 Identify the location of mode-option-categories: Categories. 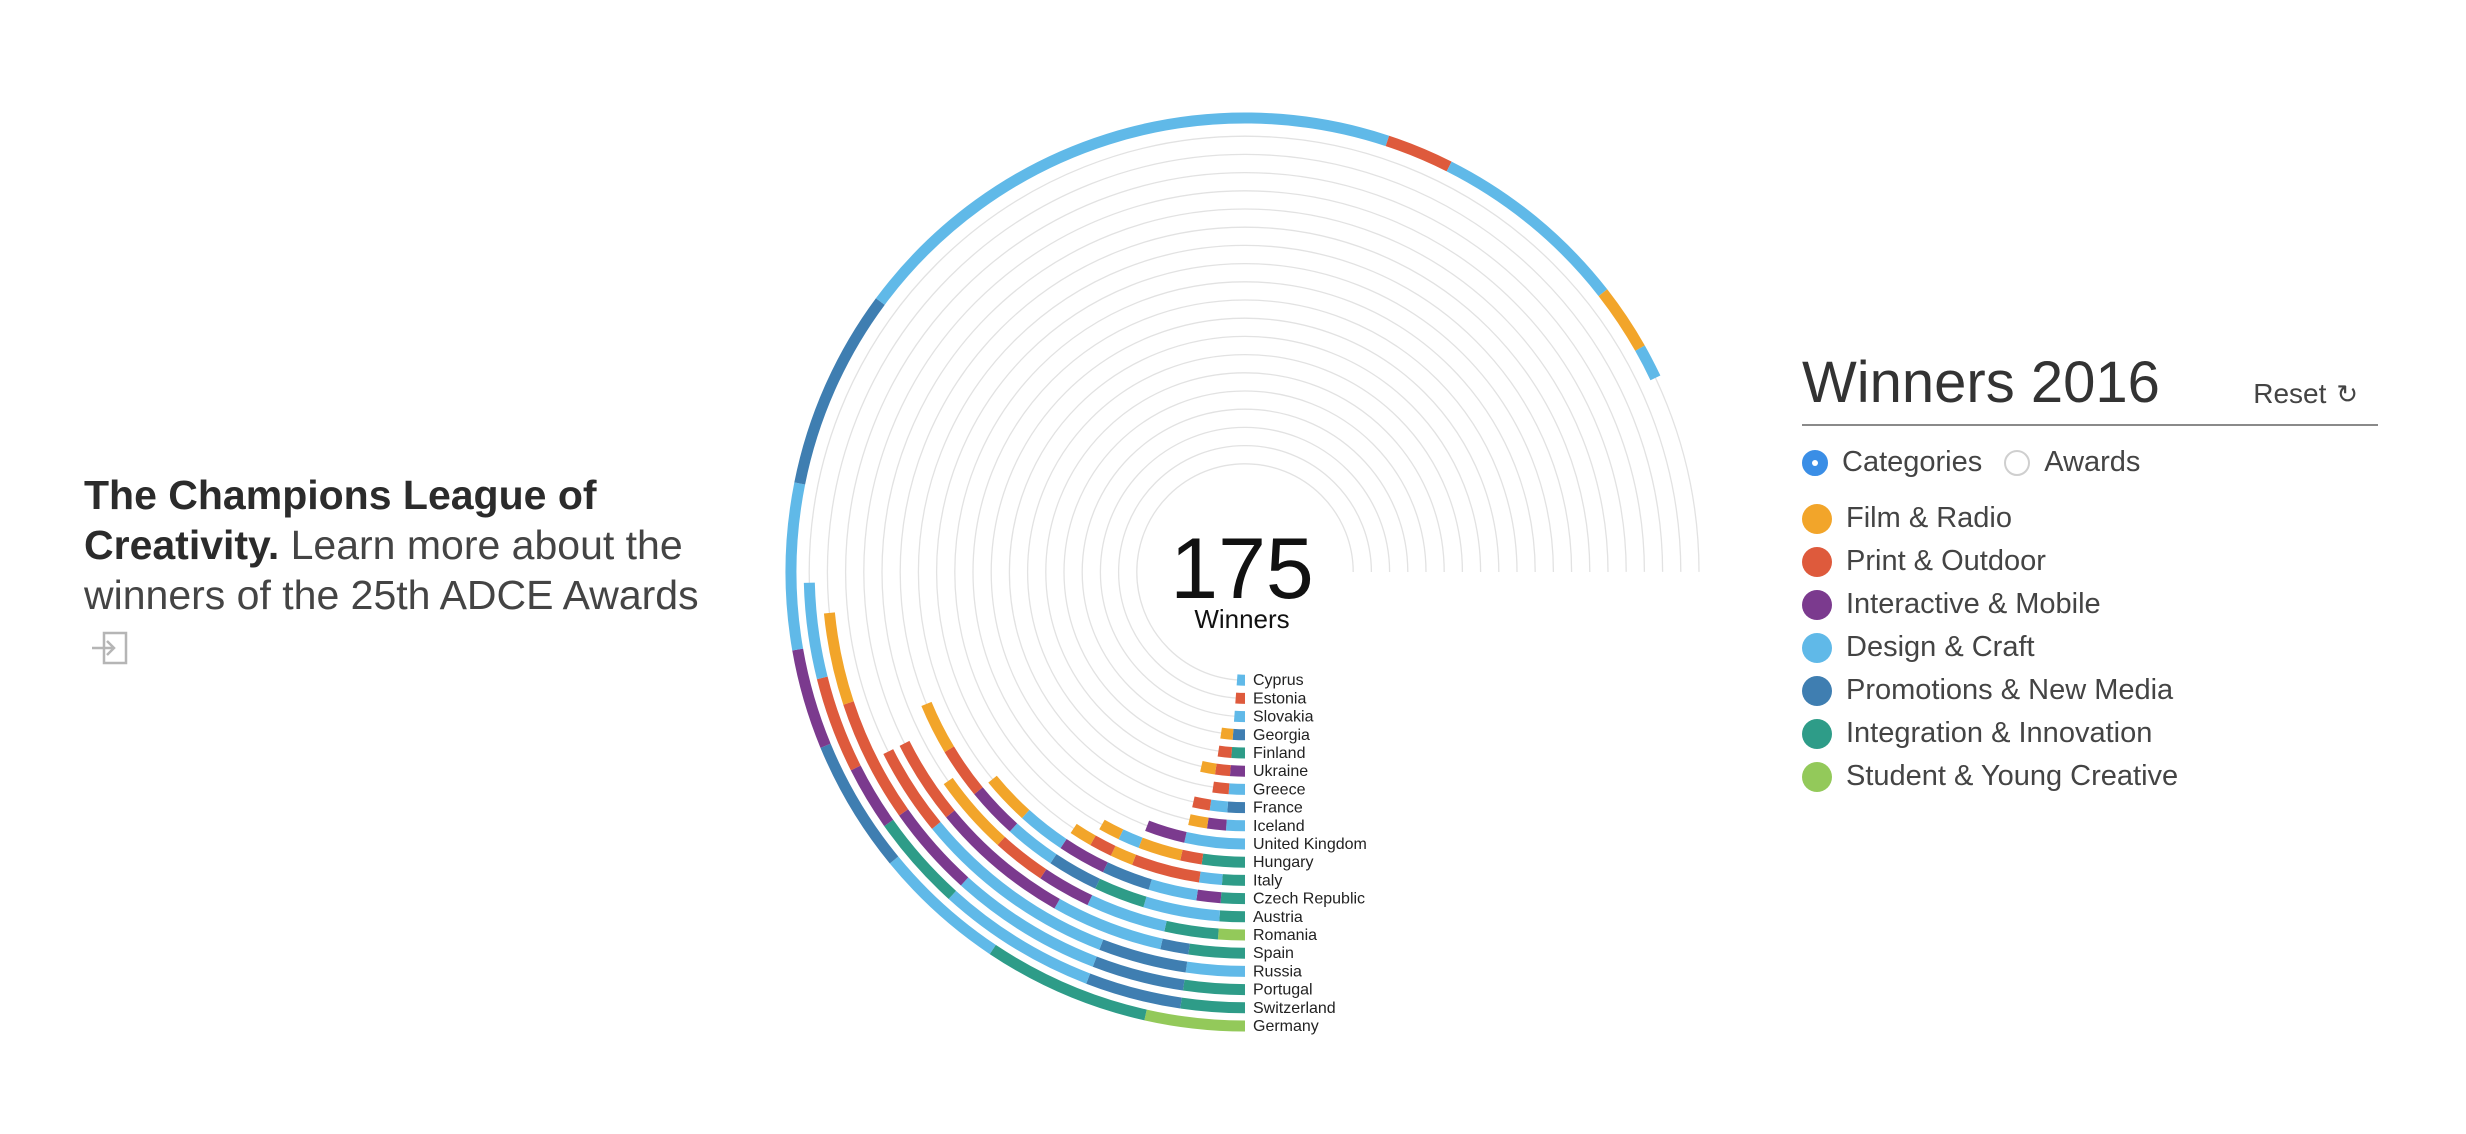
(1892, 462).